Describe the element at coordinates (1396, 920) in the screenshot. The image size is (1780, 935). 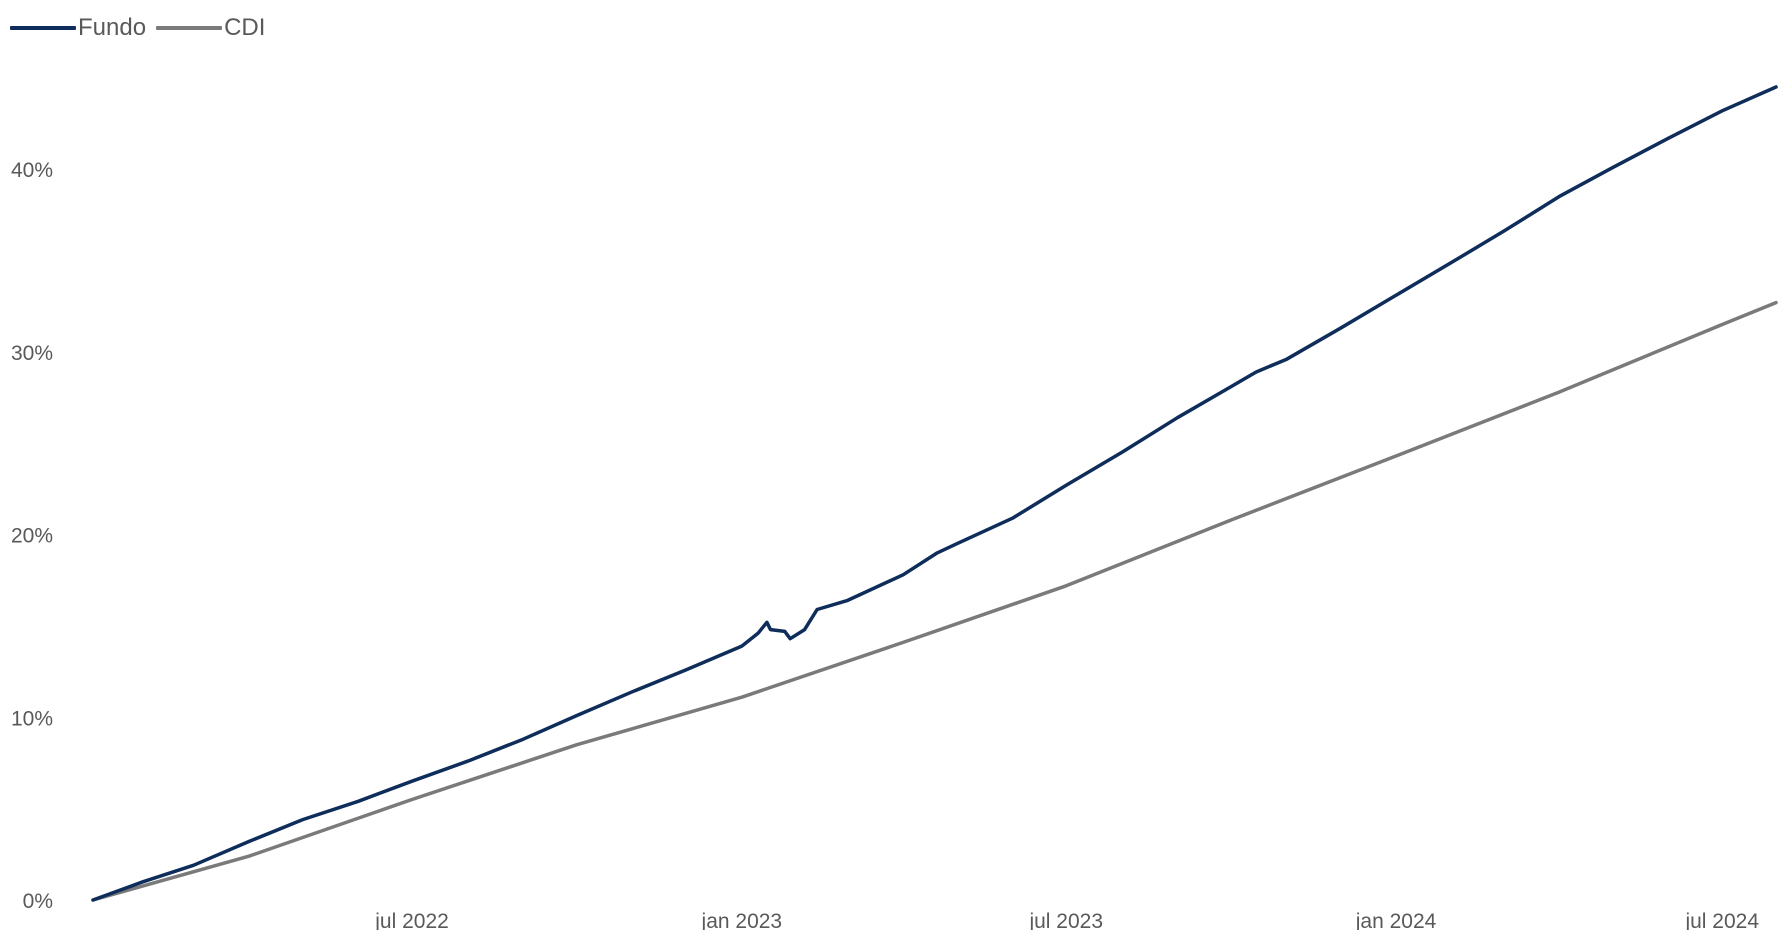
I see `x-tick-label: jan 2024` at that location.